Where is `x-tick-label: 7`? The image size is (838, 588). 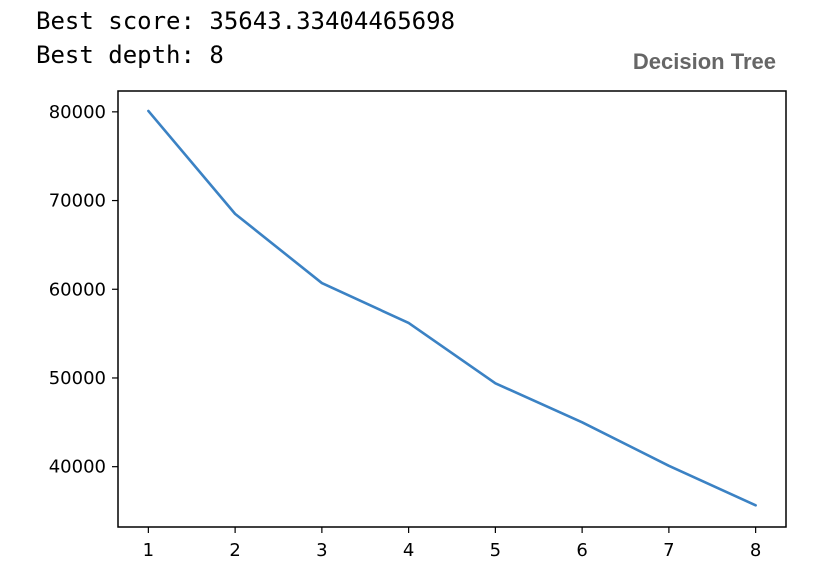
x-tick-label: 7 is located at coordinates (668, 550).